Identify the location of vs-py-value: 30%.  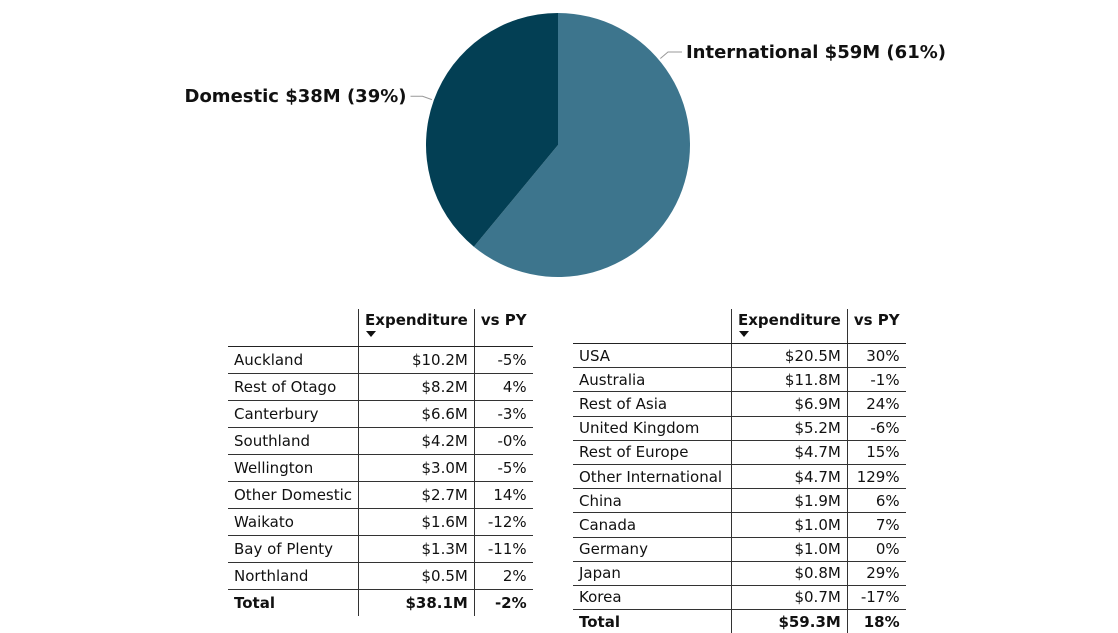
(876, 356).